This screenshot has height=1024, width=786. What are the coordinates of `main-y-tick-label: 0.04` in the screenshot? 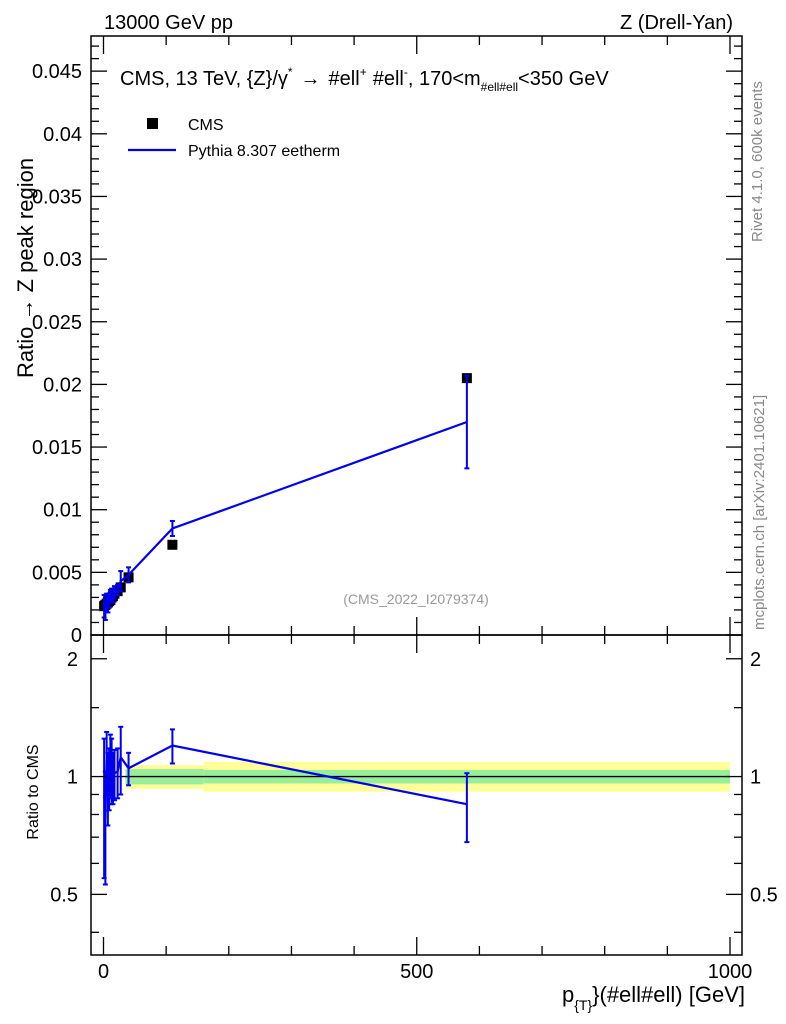 It's located at (62, 135).